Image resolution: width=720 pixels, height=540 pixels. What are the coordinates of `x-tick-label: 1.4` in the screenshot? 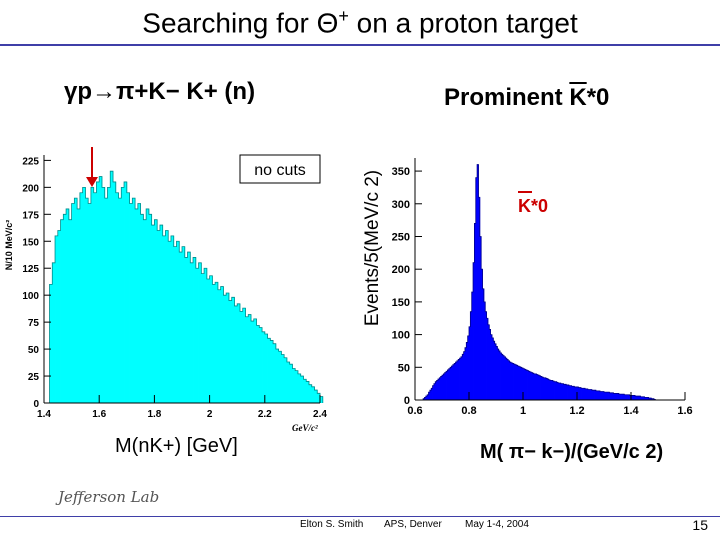 It's located at (631, 411).